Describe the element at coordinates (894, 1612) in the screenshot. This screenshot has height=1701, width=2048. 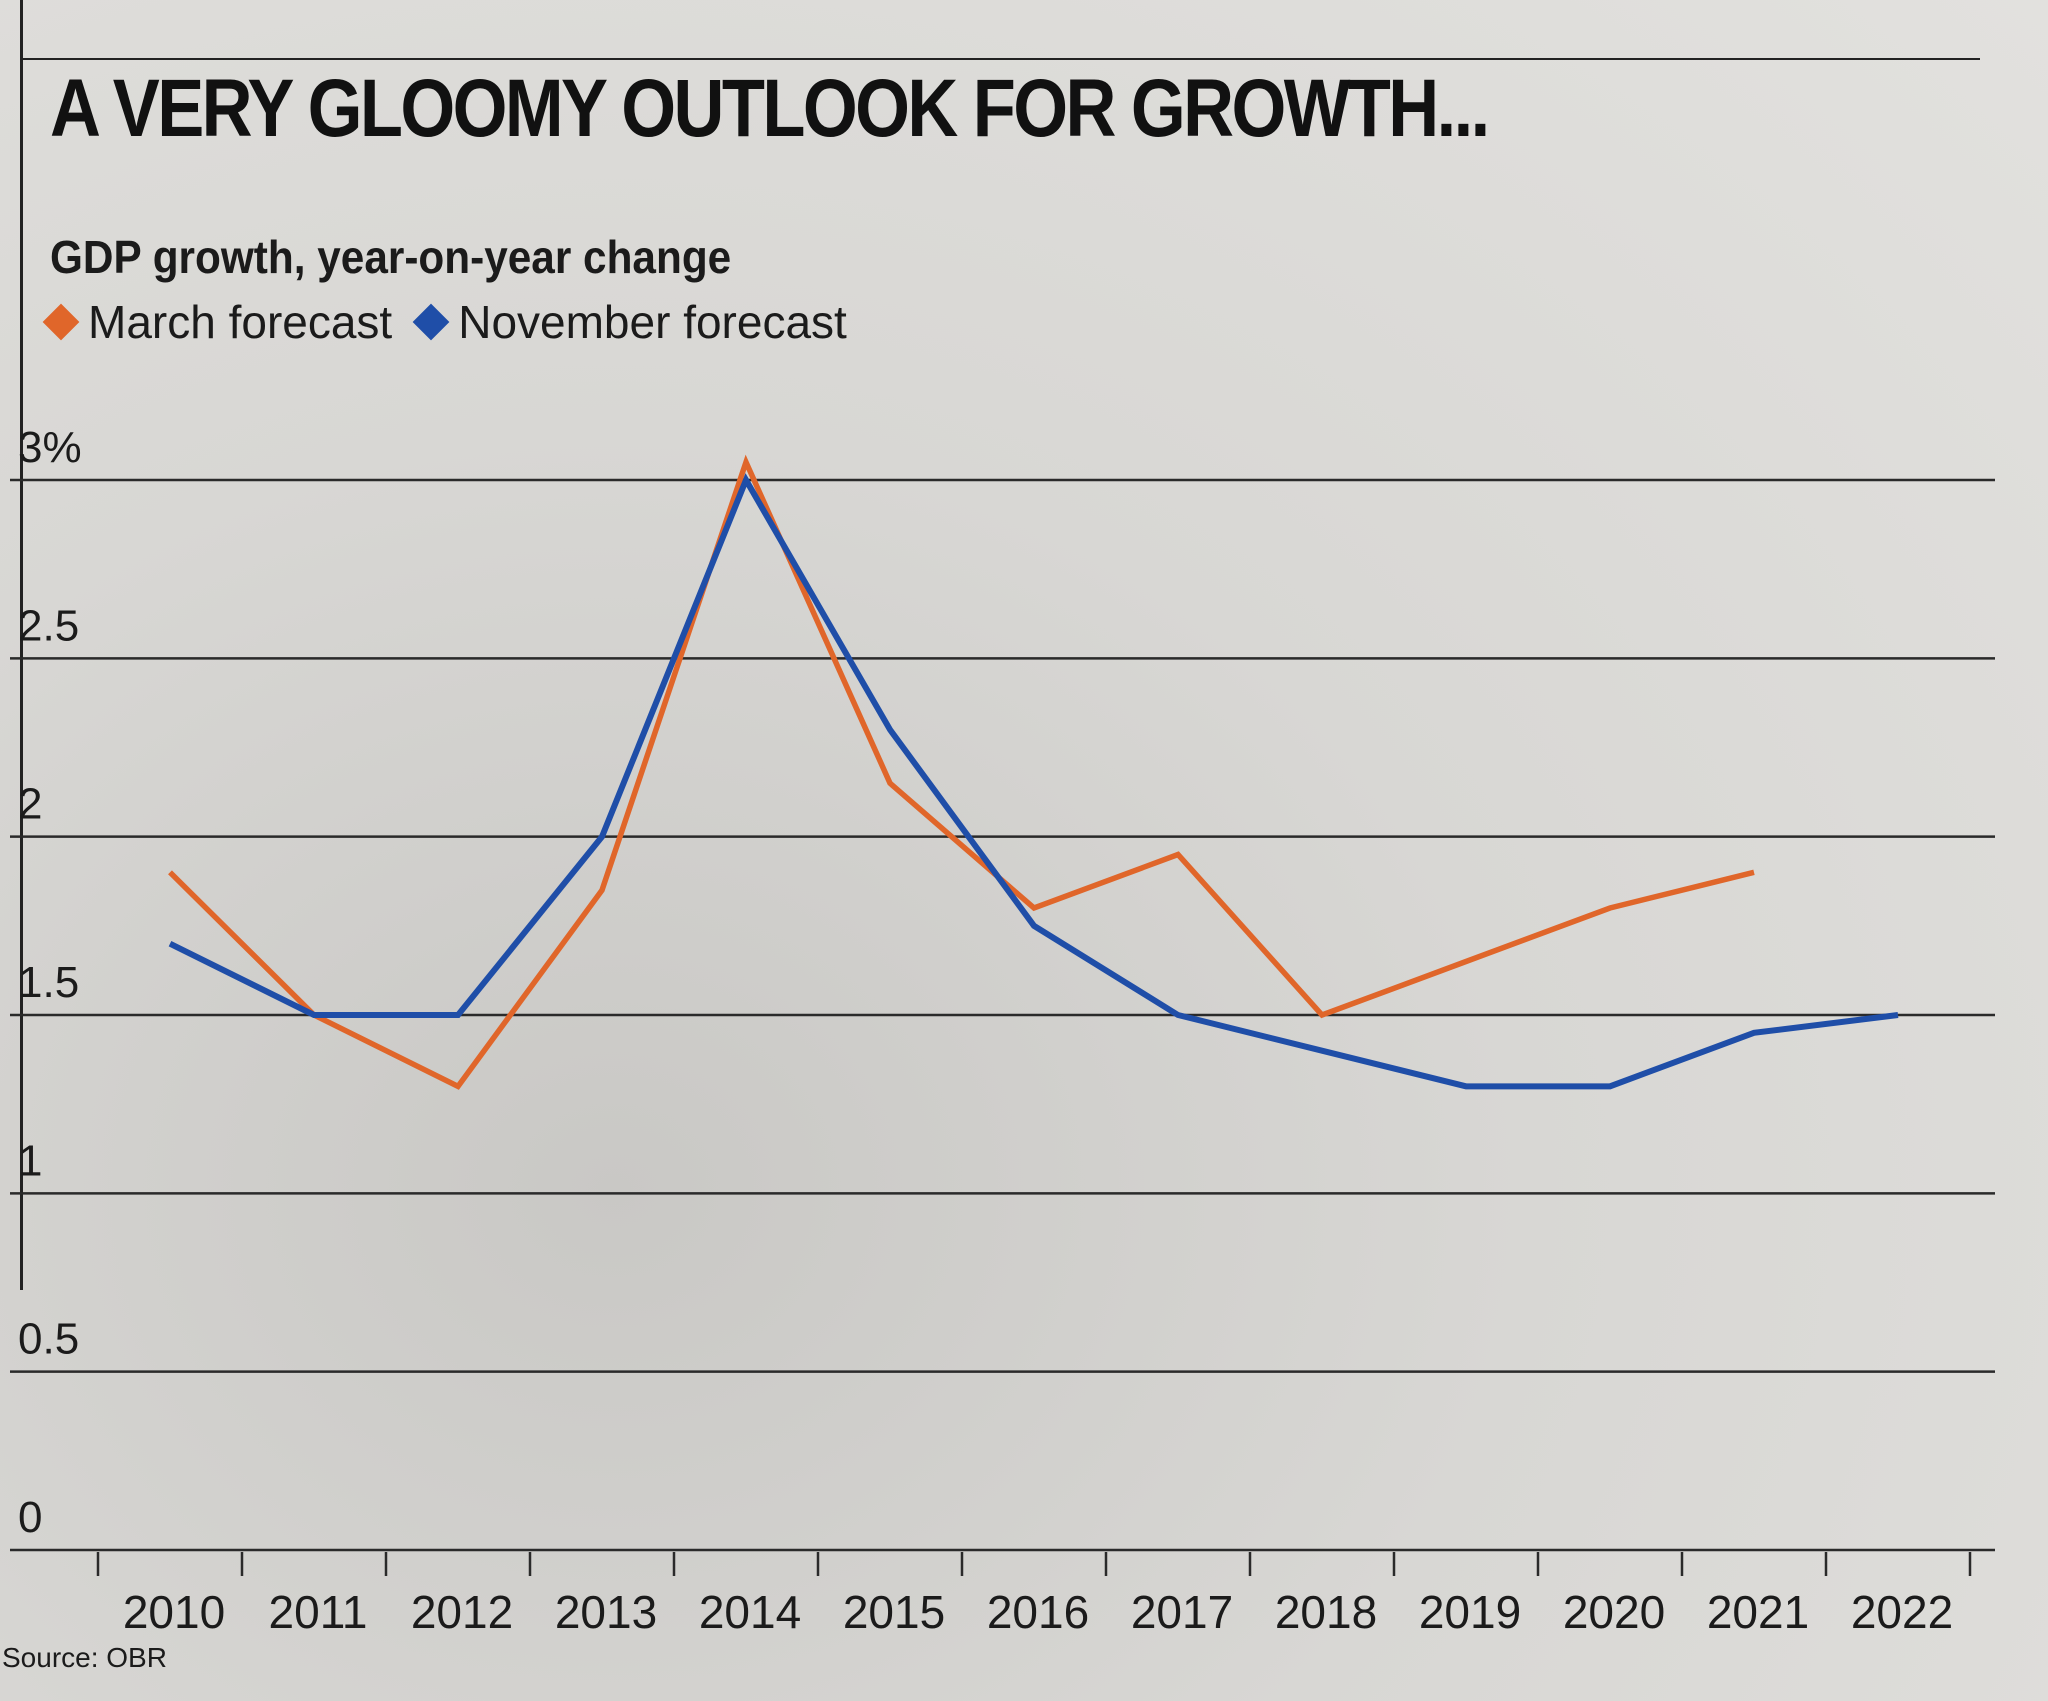
I see `x-tick-label: 2015` at that location.